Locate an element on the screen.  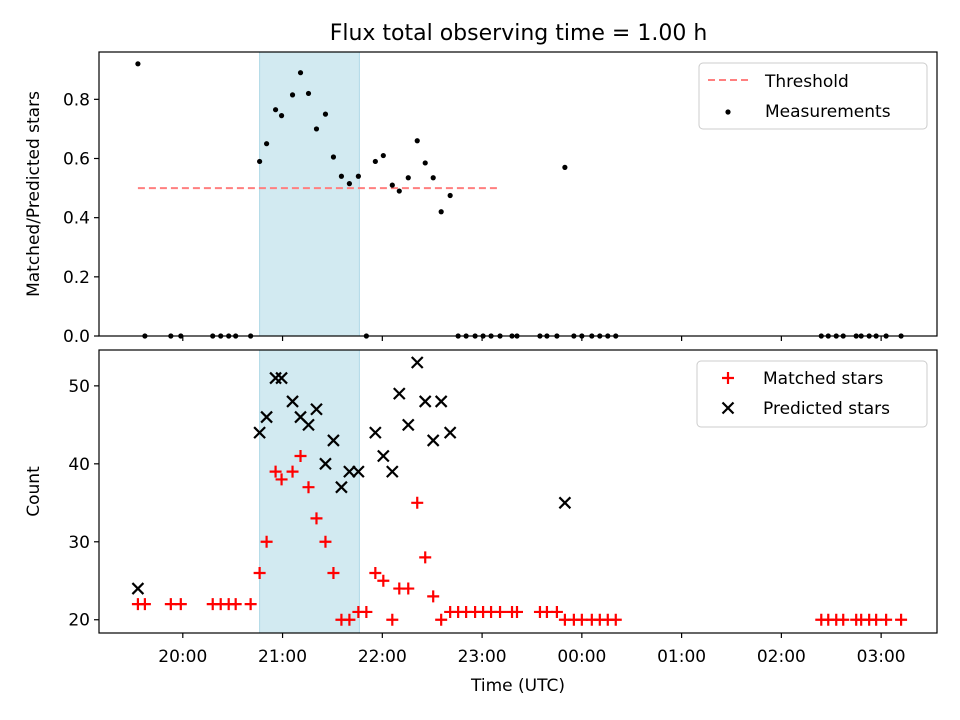
shaded-interval is located at coordinates (309, 194).